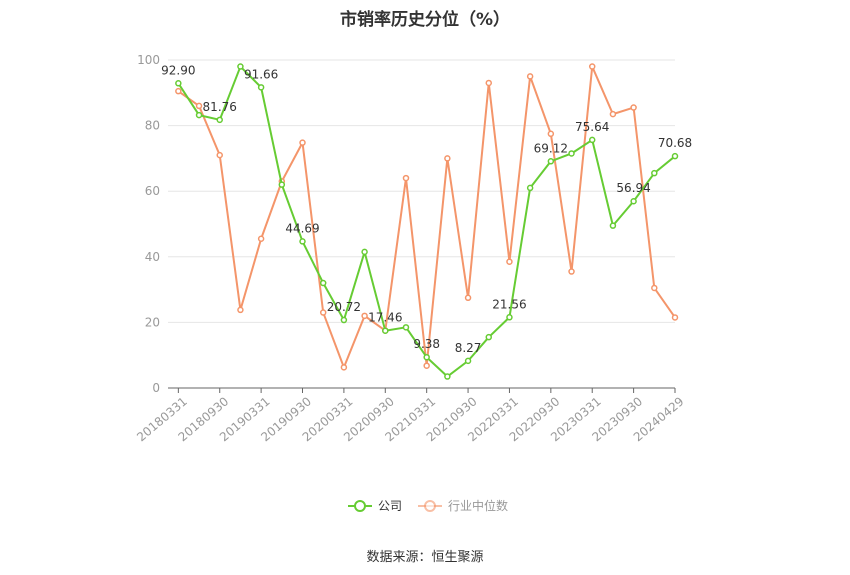 The height and width of the screenshot is (575, 850). I want to click on y-axis: 0 20 40 60 80 100, so click(148, 224).